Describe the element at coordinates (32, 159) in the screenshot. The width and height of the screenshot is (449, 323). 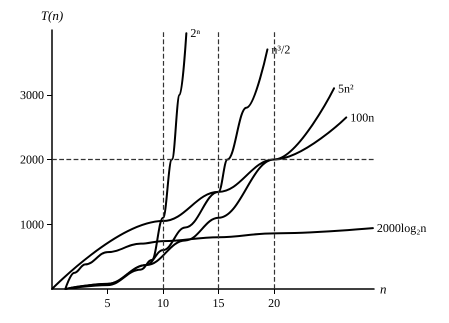
I see `y-tick-label: 2000` at that location.